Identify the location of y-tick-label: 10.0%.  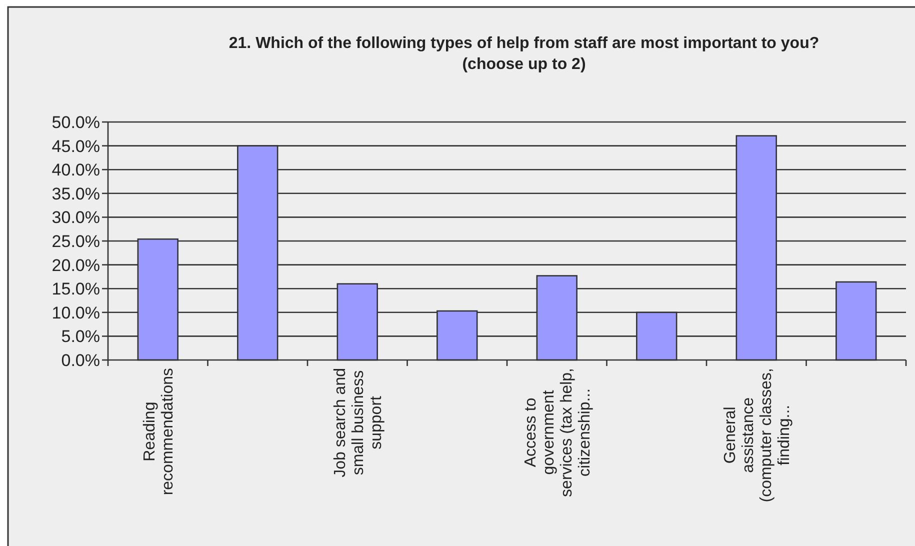
(76, 312).